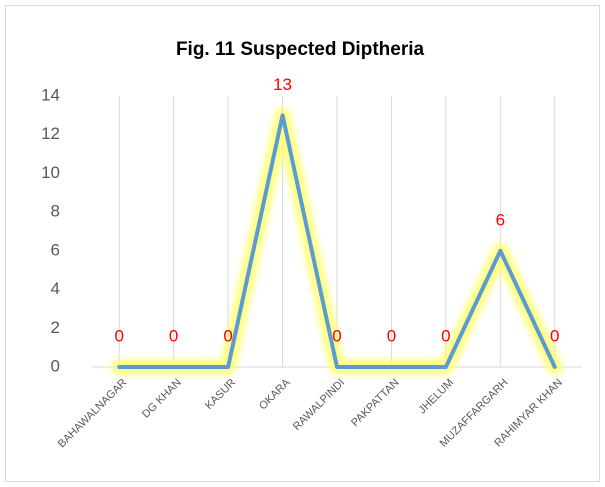  I want to click on chart-title: Fig. 11 Suspected Diptheria, so click(300, 49).